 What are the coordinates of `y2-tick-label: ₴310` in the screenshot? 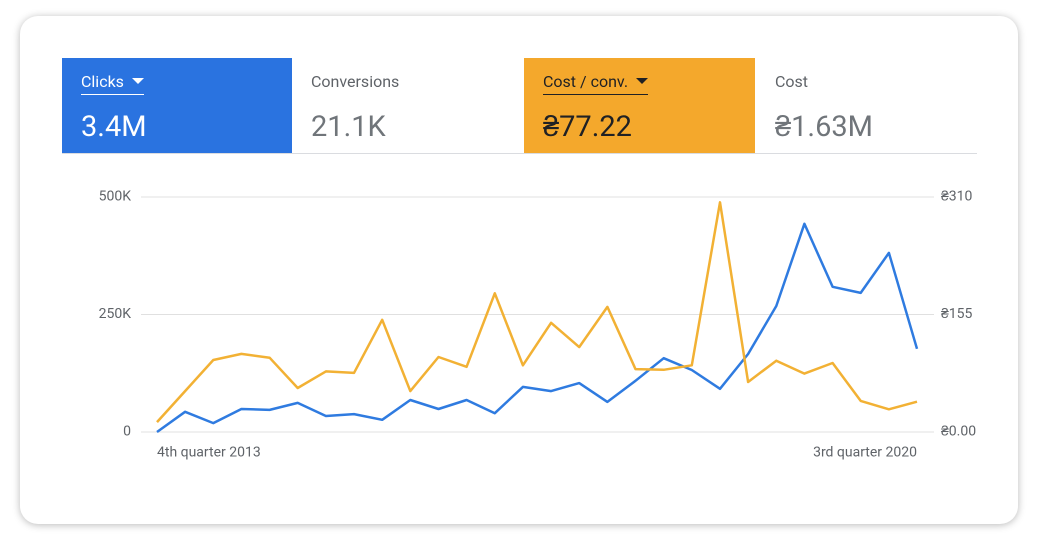 It's located at (957, 197).